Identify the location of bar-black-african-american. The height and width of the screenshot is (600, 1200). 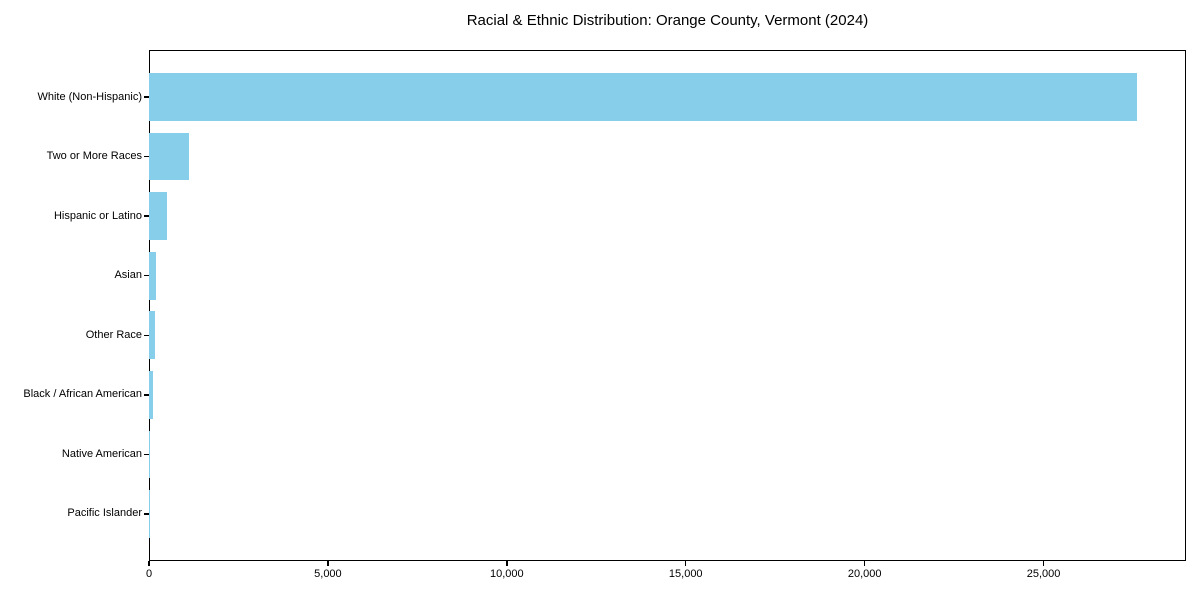
(151, 395).